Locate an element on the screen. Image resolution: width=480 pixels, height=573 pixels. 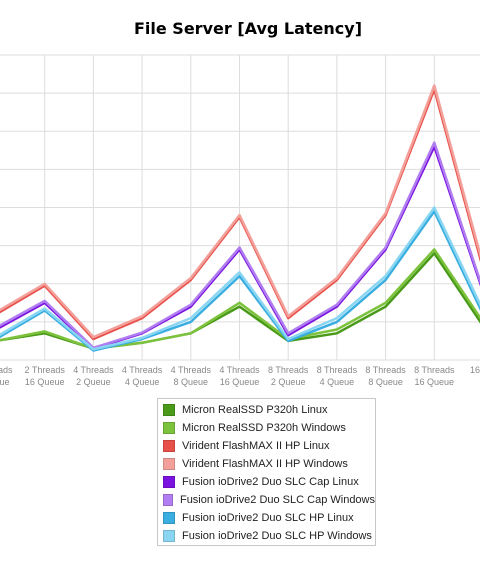
legend-label: Fusion ioDrive2 Duo SLC HP Linux is located at coordinates (268, 518).